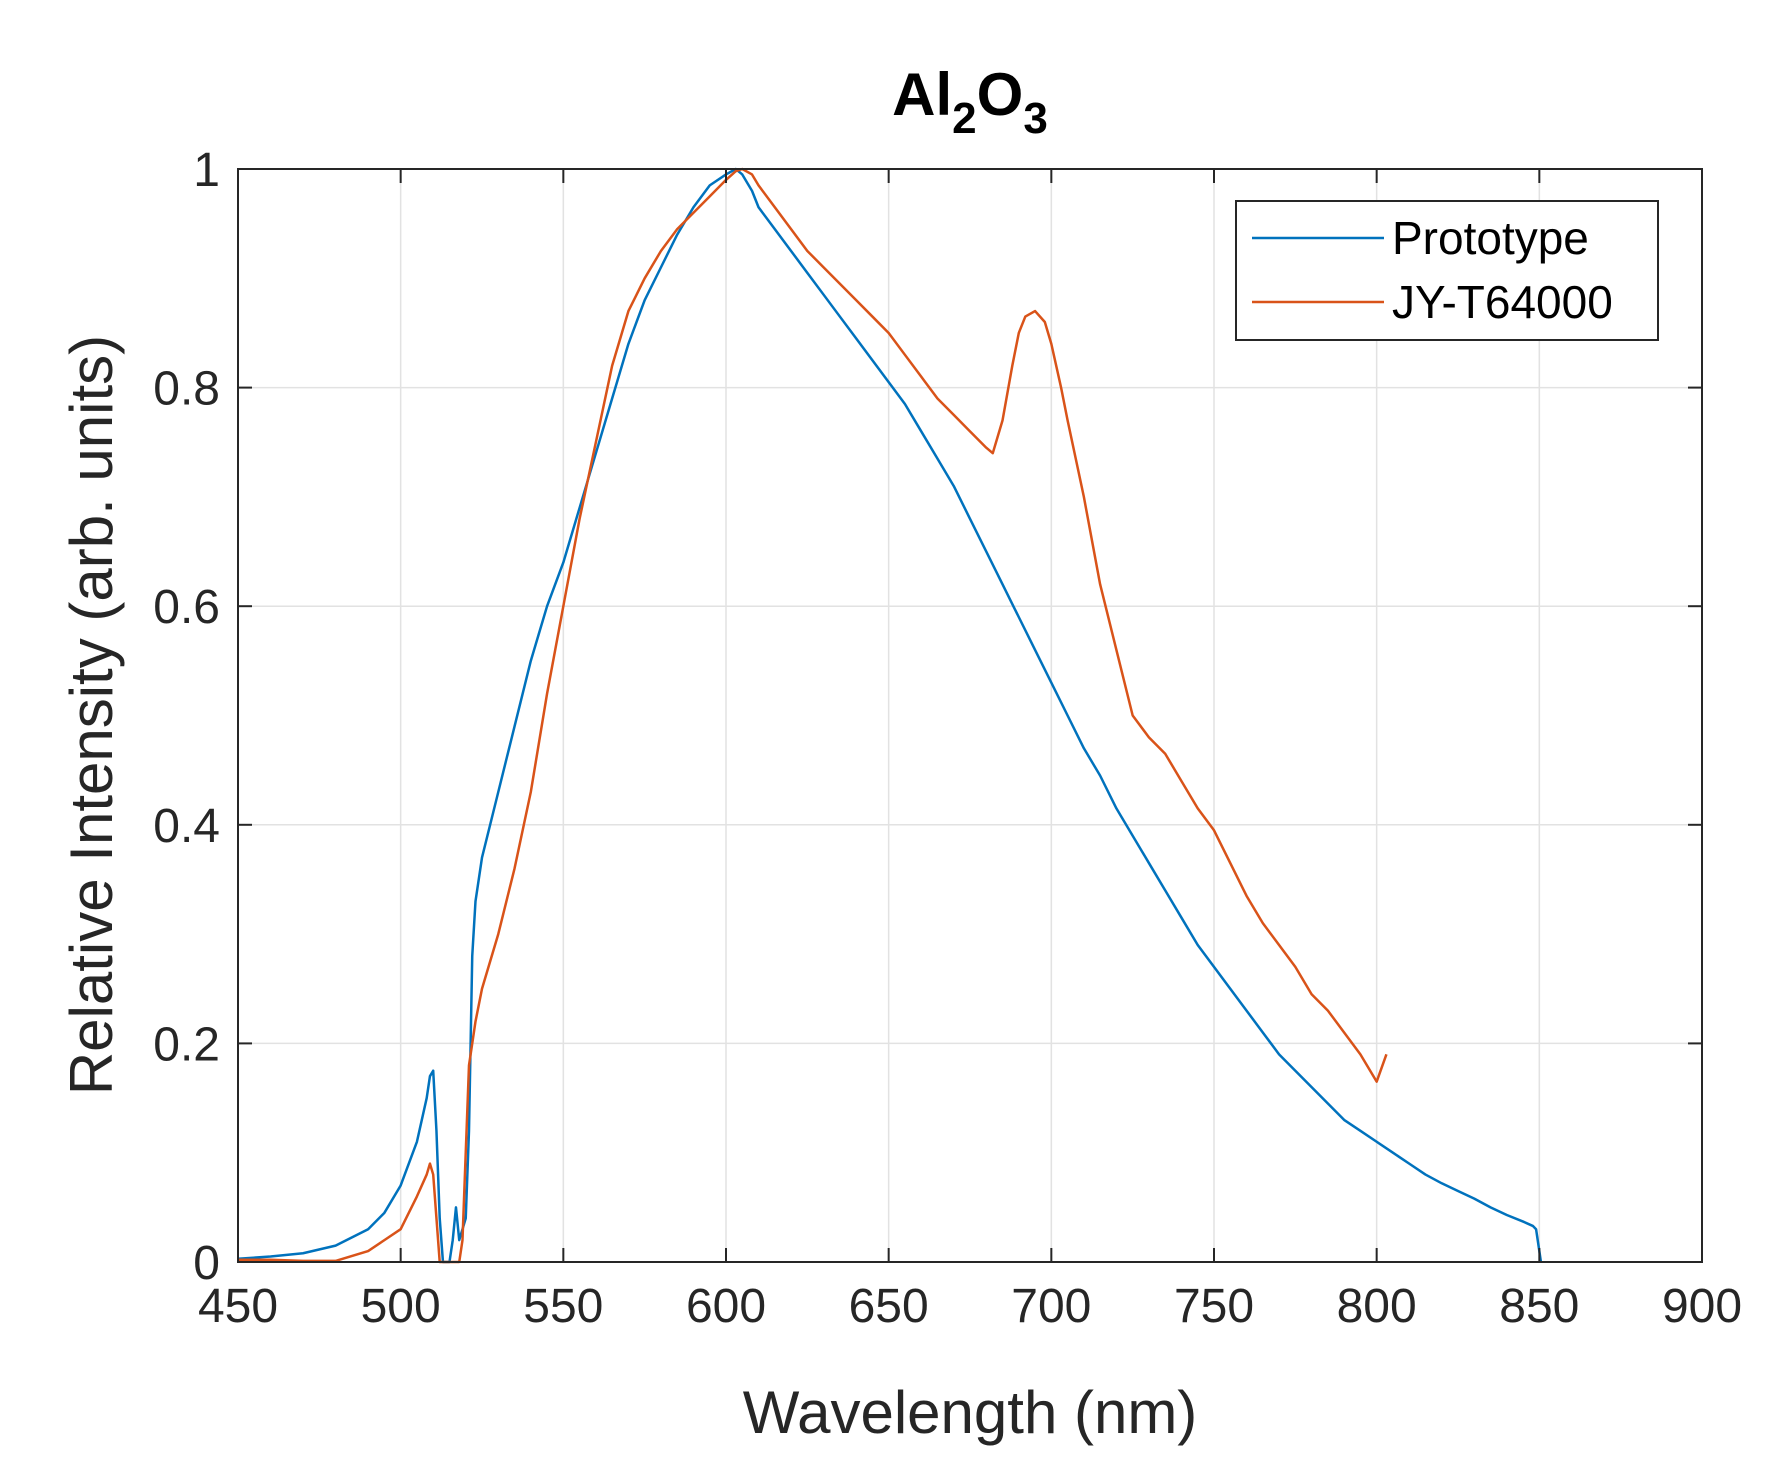  I want to click on legend: Prototype JY-T64000, so click(1447, 270).